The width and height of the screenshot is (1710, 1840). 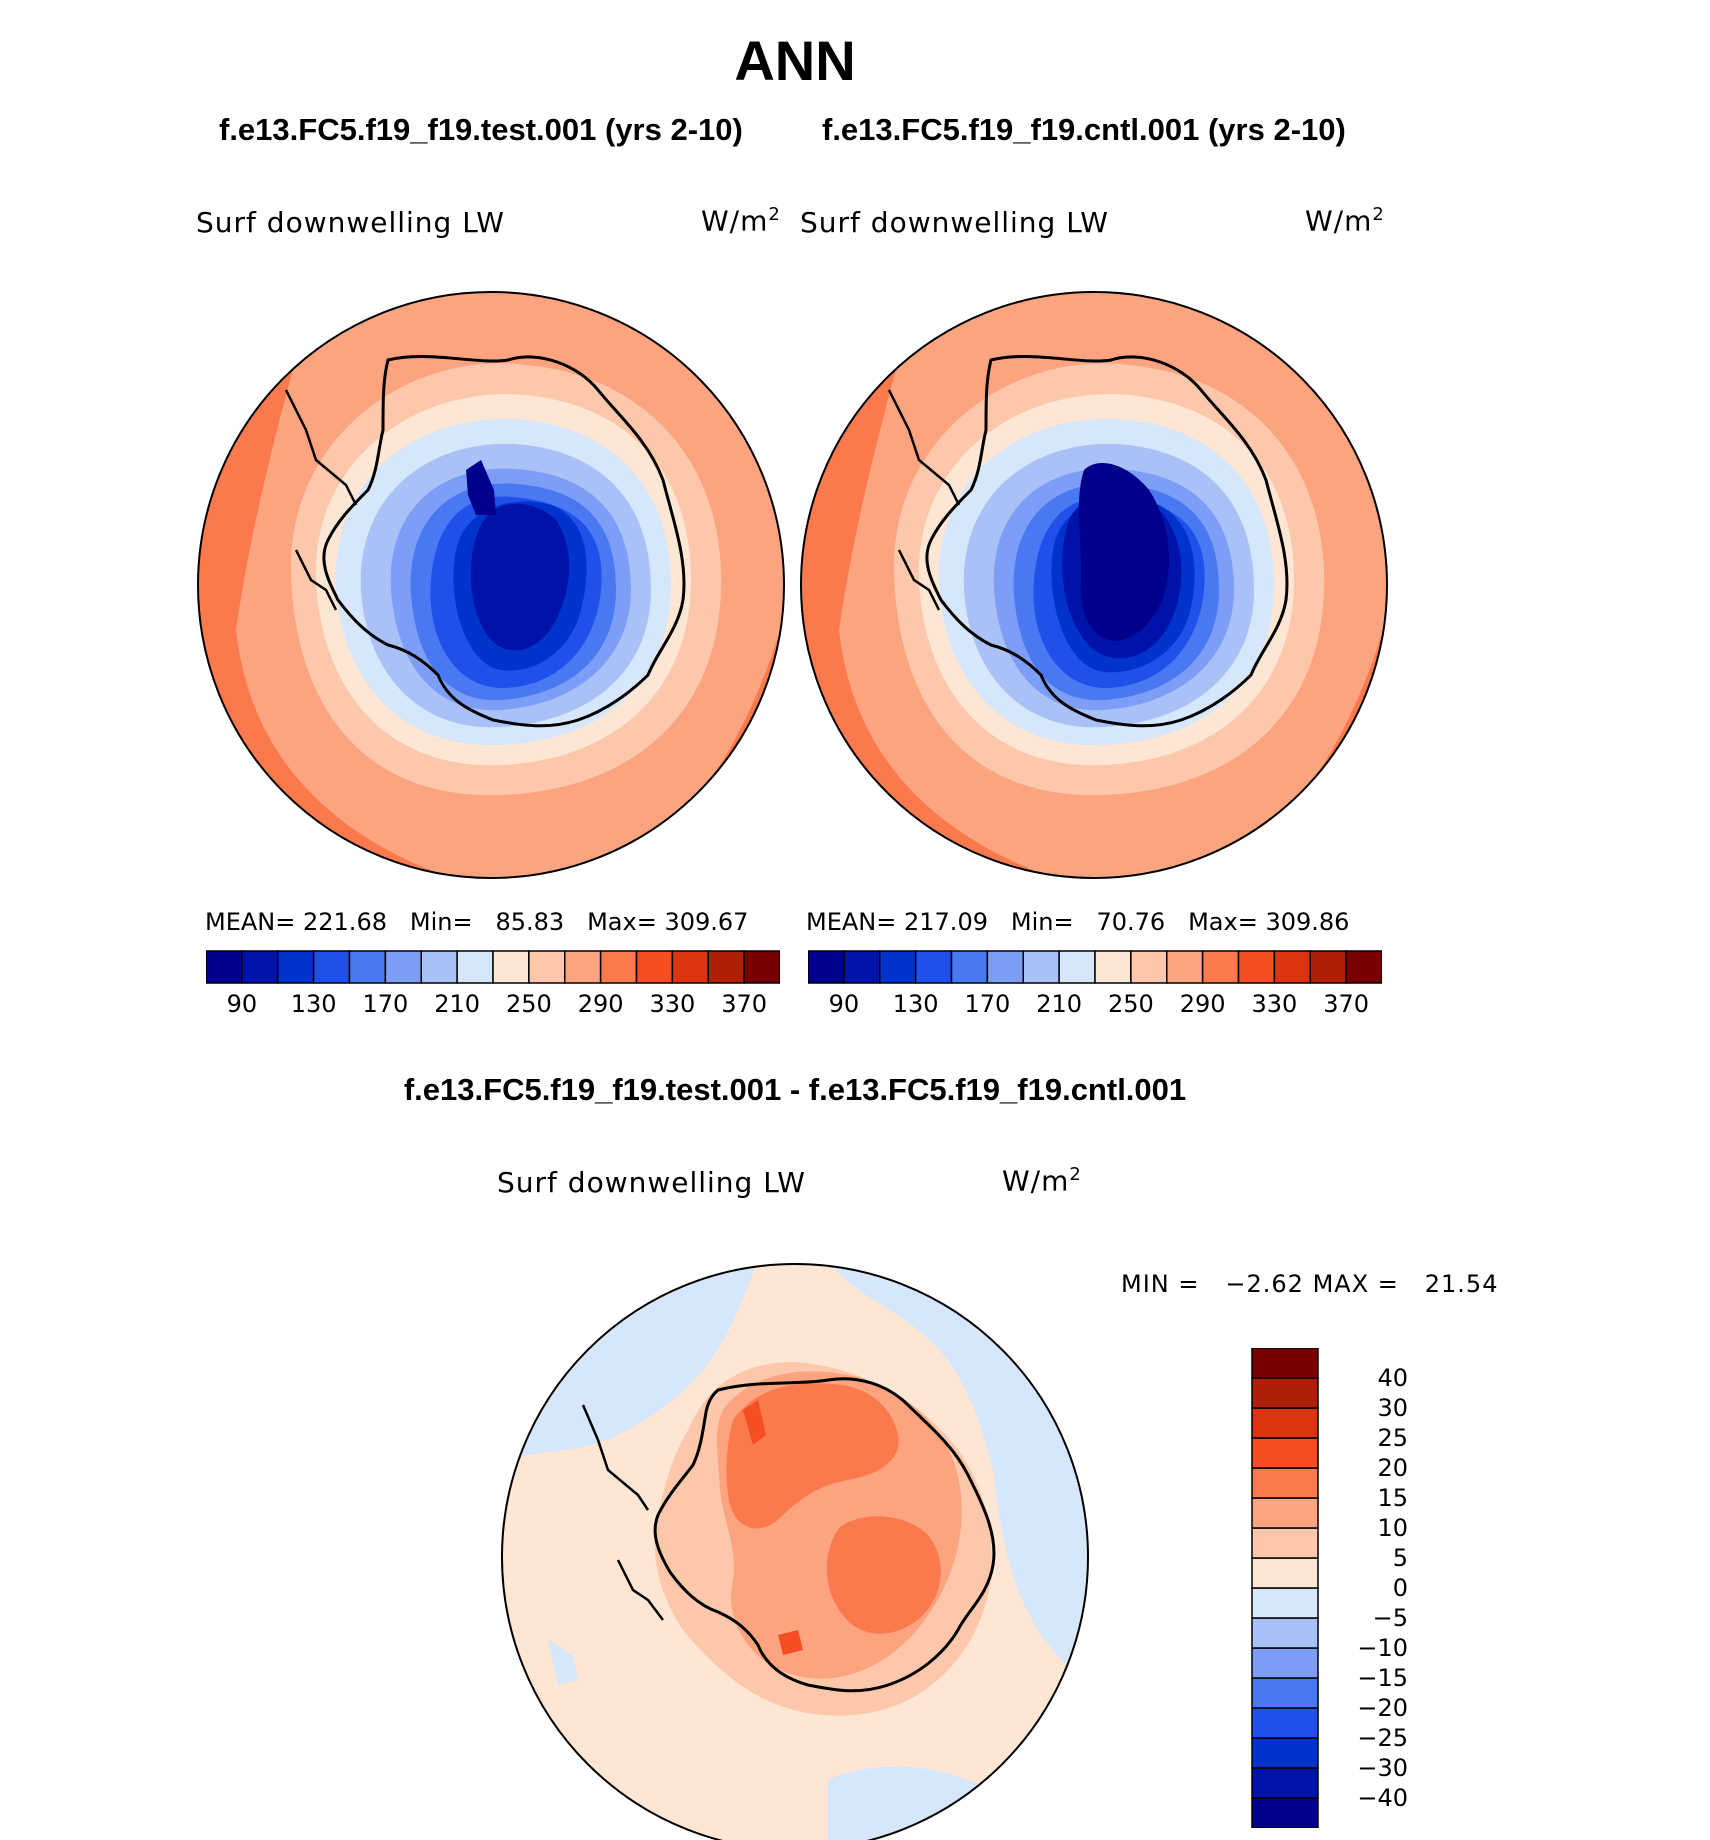 I want to click on colorbar-tick-label: −15, so click(x=1382, y=1678).